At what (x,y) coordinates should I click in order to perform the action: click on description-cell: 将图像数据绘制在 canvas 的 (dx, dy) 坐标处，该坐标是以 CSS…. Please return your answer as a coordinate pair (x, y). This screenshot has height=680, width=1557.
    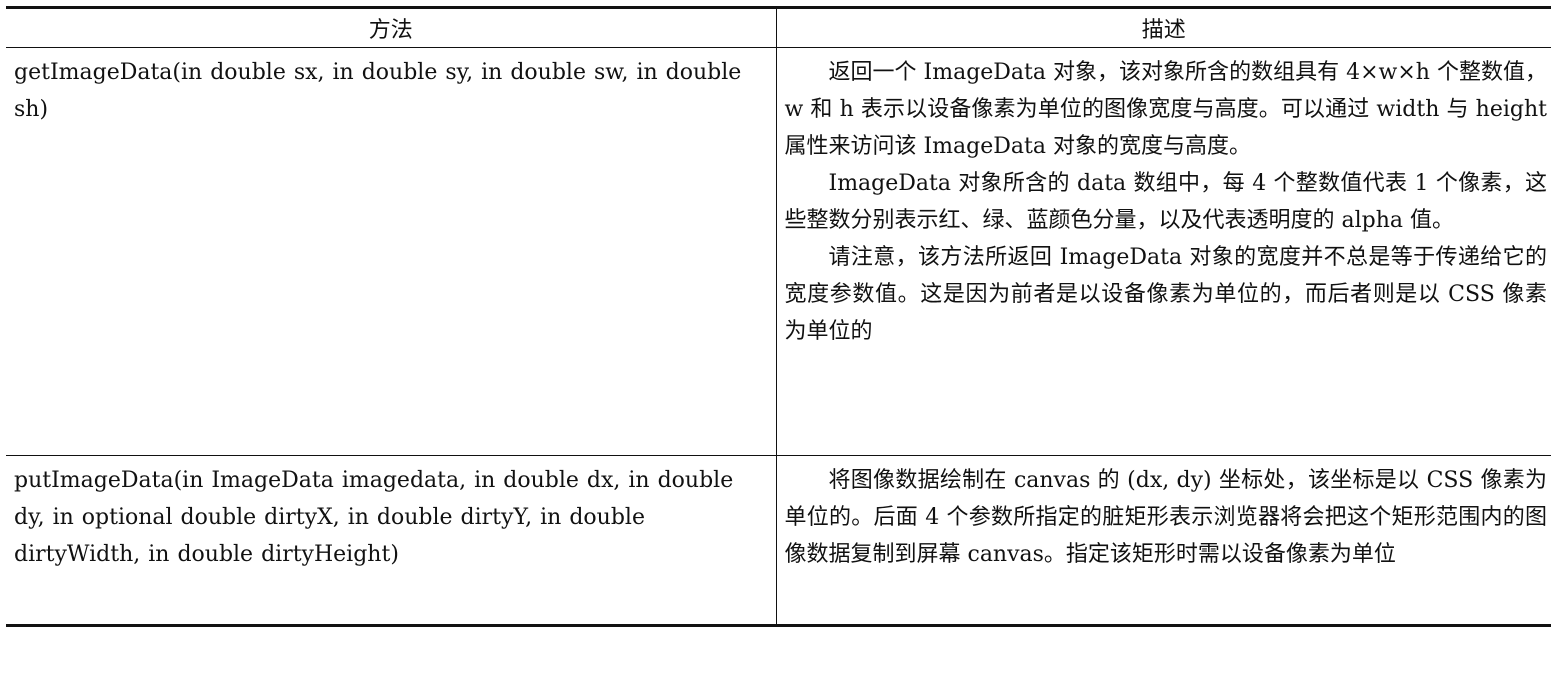
    Looking at the image, I should click on (1163, 541).